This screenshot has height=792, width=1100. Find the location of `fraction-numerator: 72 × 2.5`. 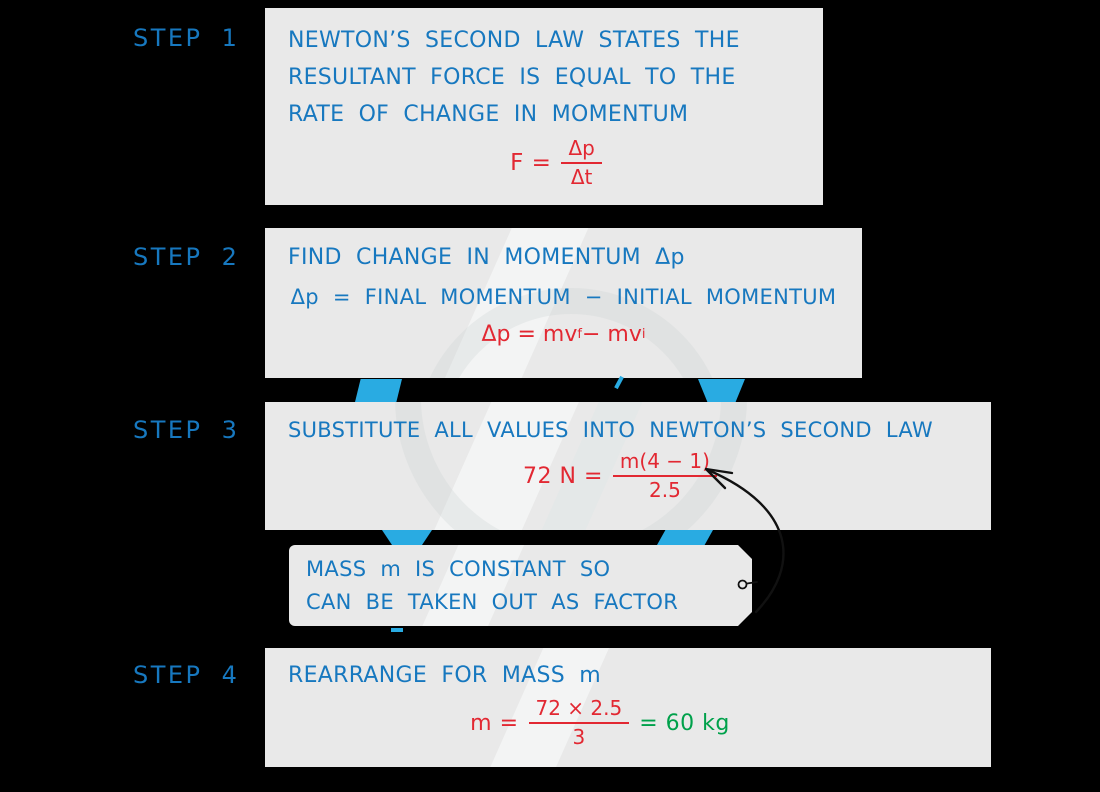

fraction-numerator: 72 × 2.5 is located at coordinates (579, 710).